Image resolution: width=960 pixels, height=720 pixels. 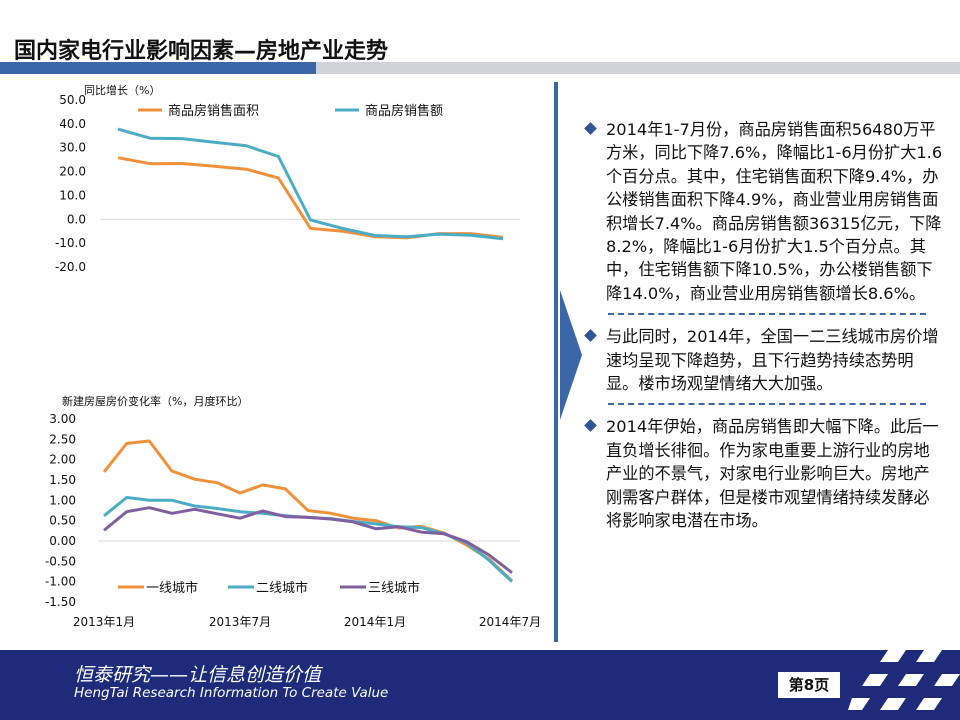 What do you see at coordinates (72, 195) in the screenshot?
I see `y-tick-label: 10.0` at bounding box center [72, 195].